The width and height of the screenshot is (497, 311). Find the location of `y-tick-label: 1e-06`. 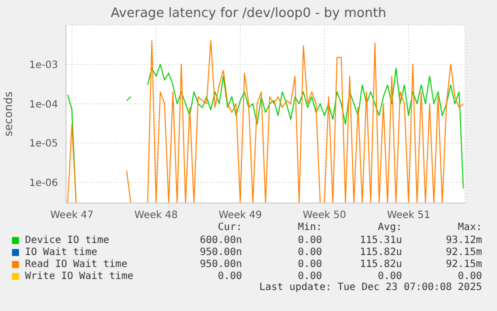

y-tick-label: 1e-06 is located at coordinates (43, 183).